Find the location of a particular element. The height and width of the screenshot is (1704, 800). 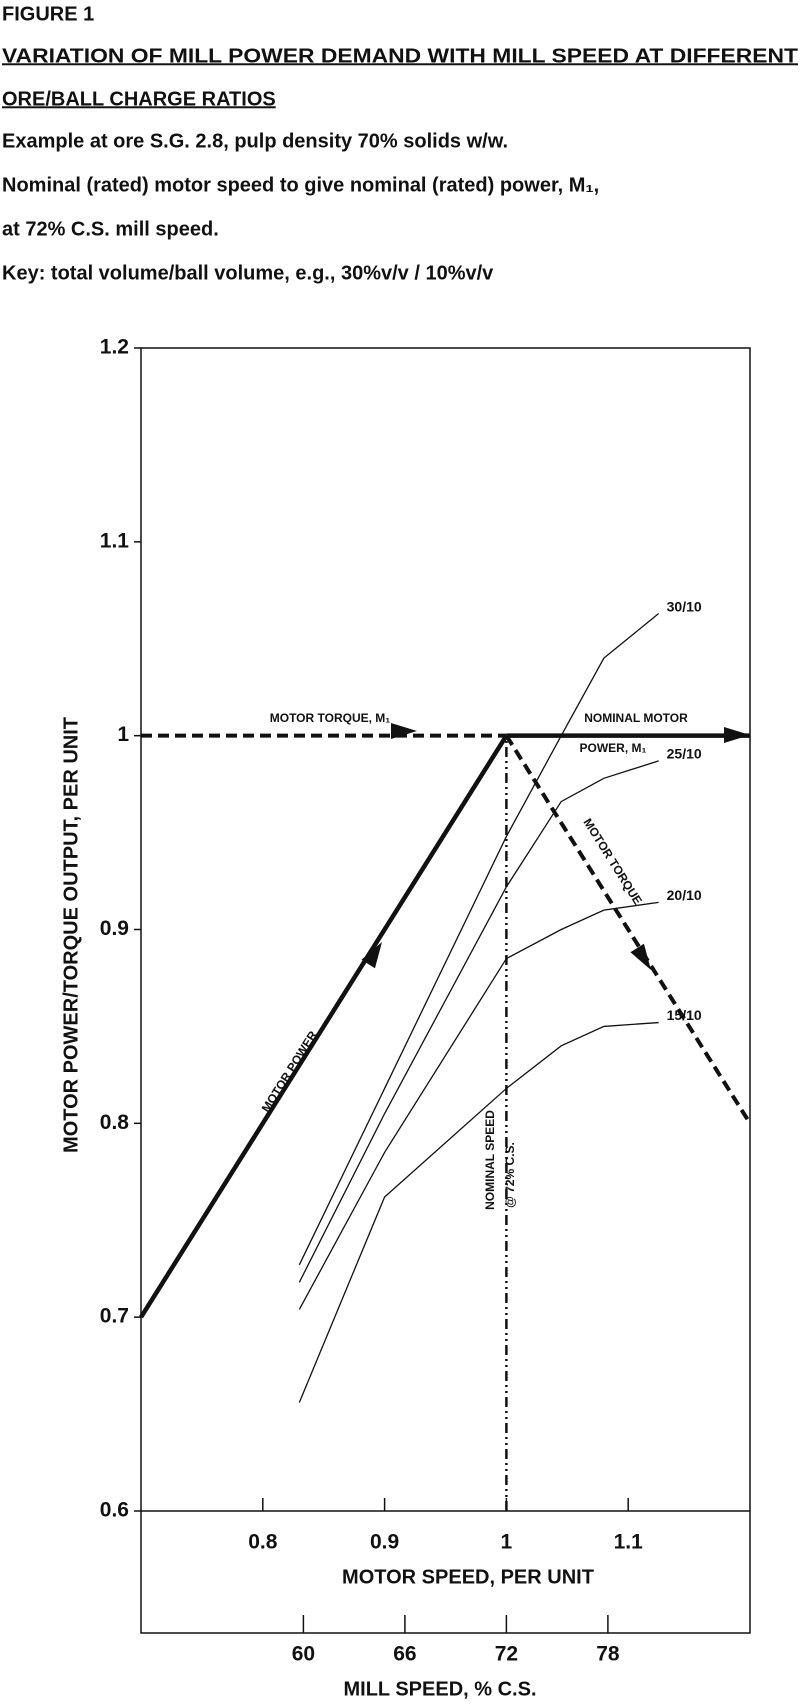

y-tick-label: 1.2 is located at coordinates (114, 347).